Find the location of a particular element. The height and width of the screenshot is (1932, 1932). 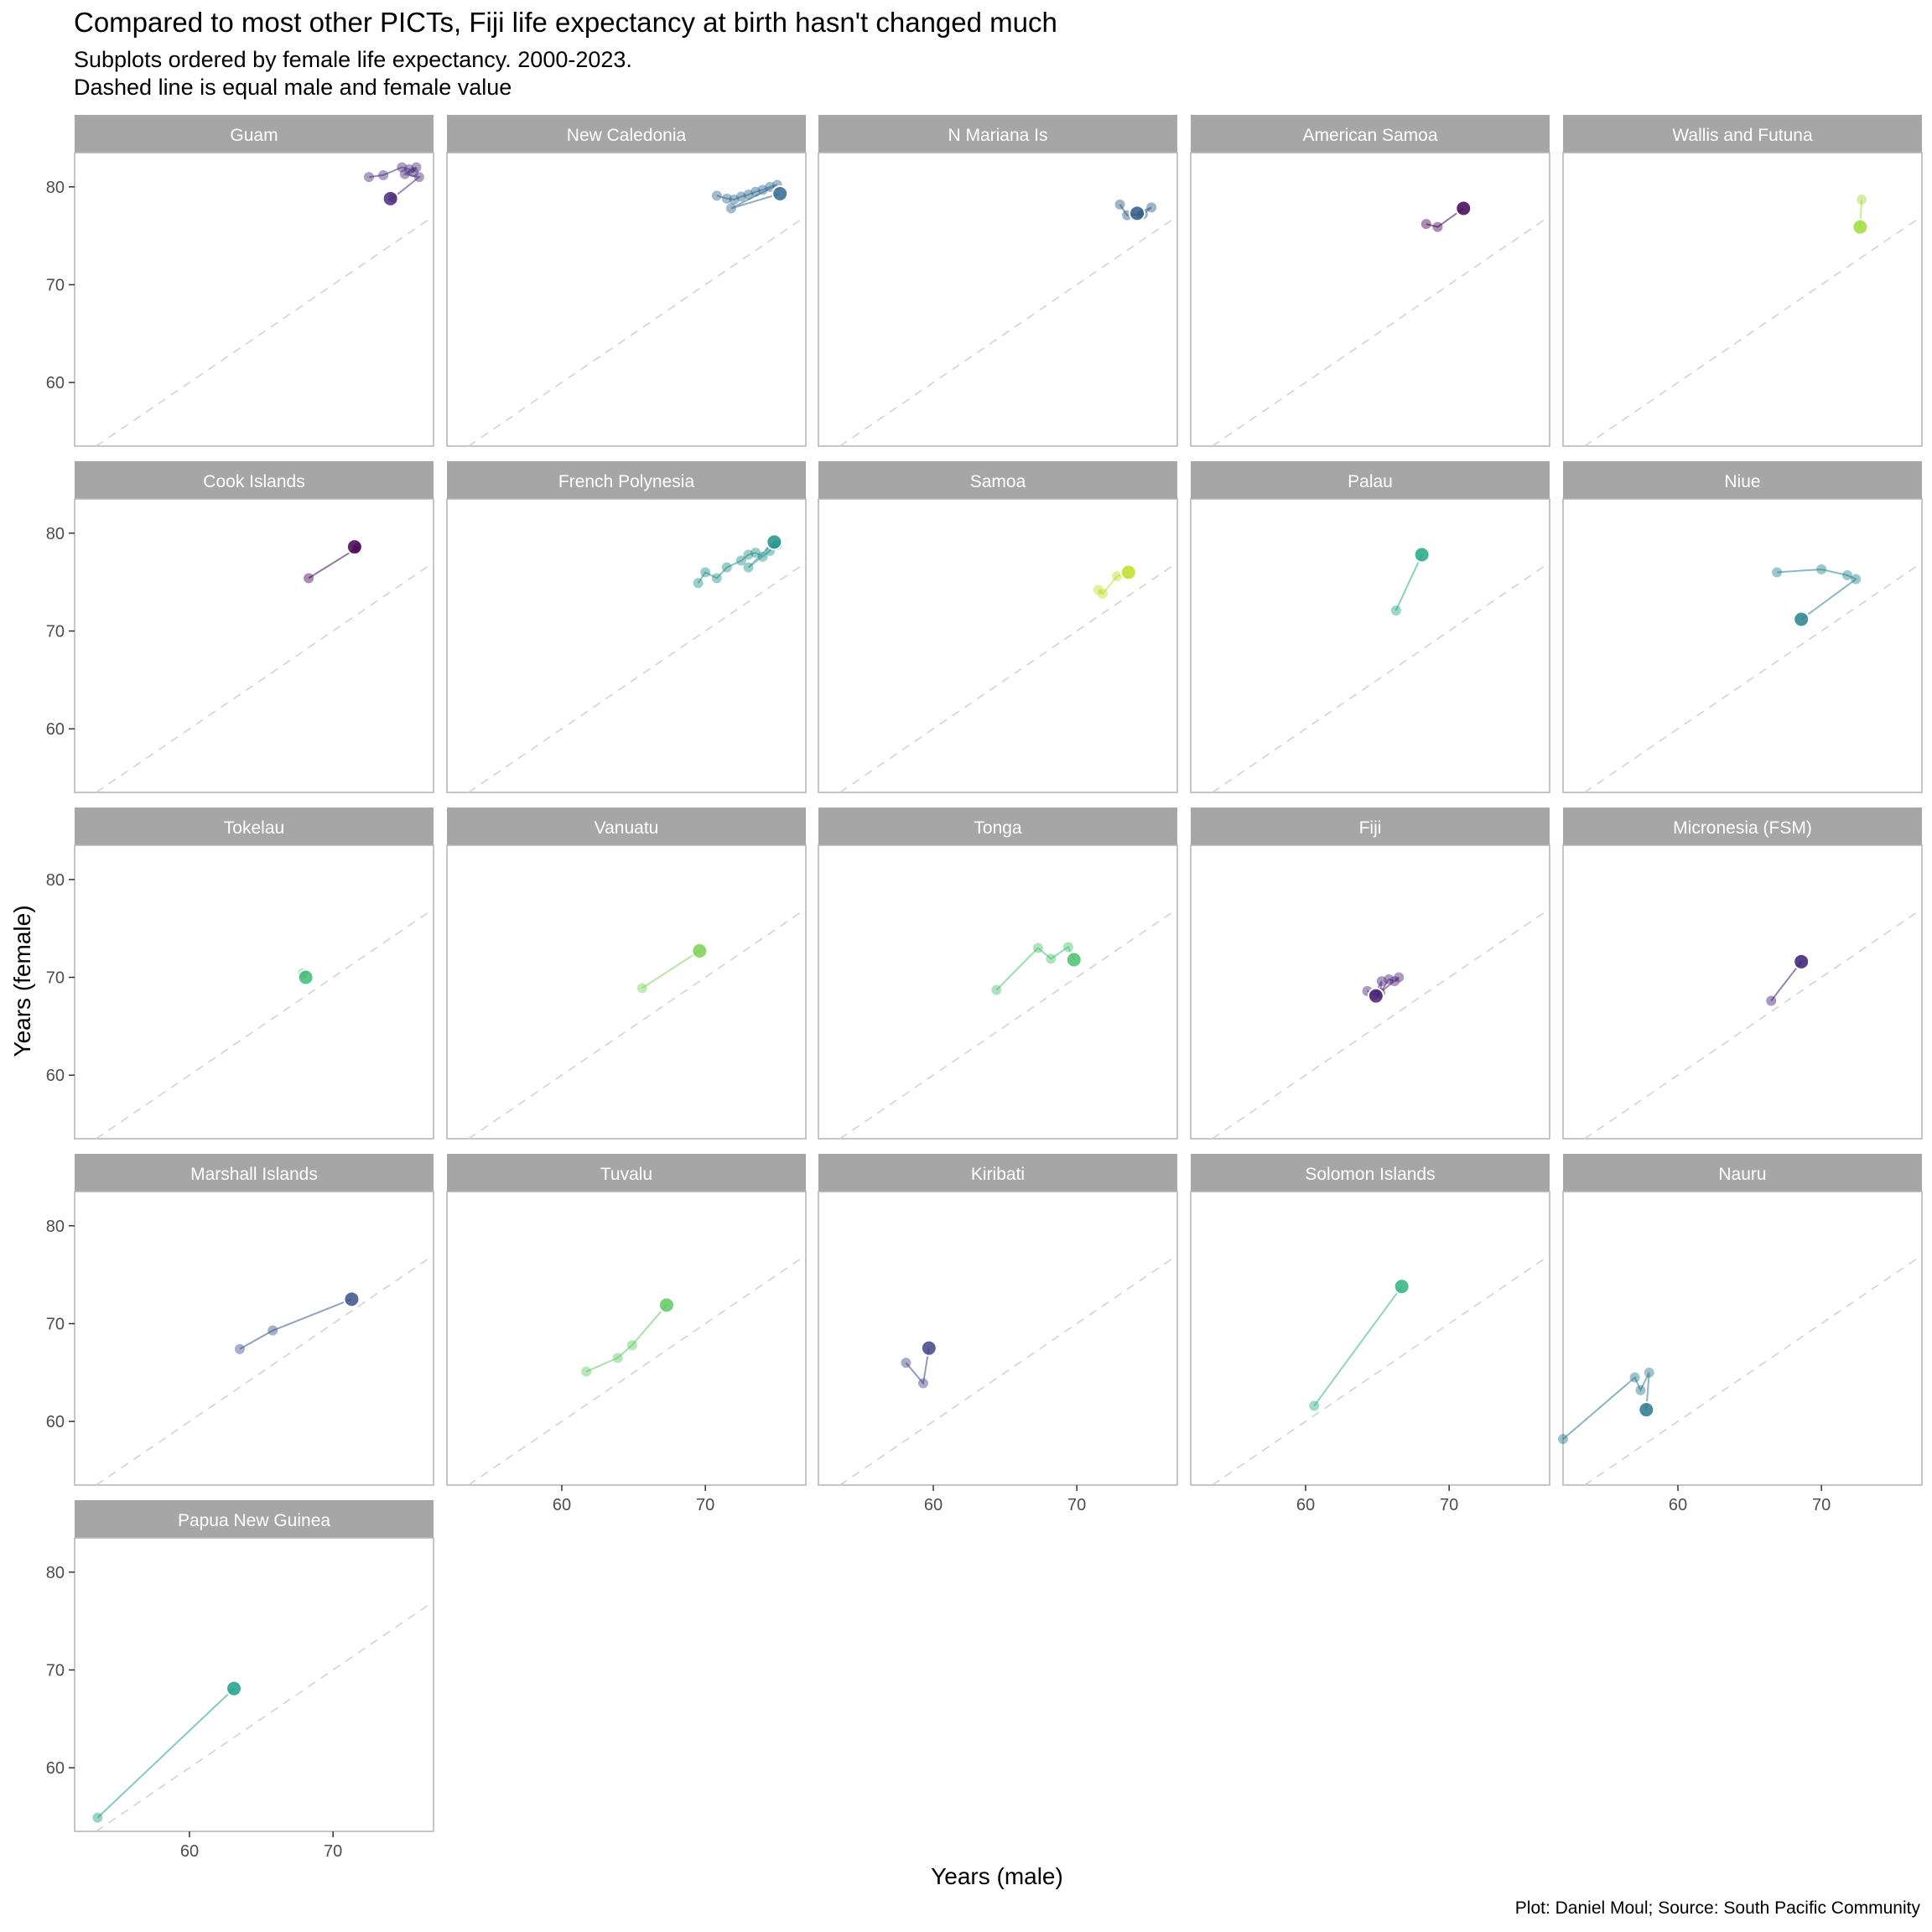

facet-strip-label: Niue is located at coordinates (1742, 481).